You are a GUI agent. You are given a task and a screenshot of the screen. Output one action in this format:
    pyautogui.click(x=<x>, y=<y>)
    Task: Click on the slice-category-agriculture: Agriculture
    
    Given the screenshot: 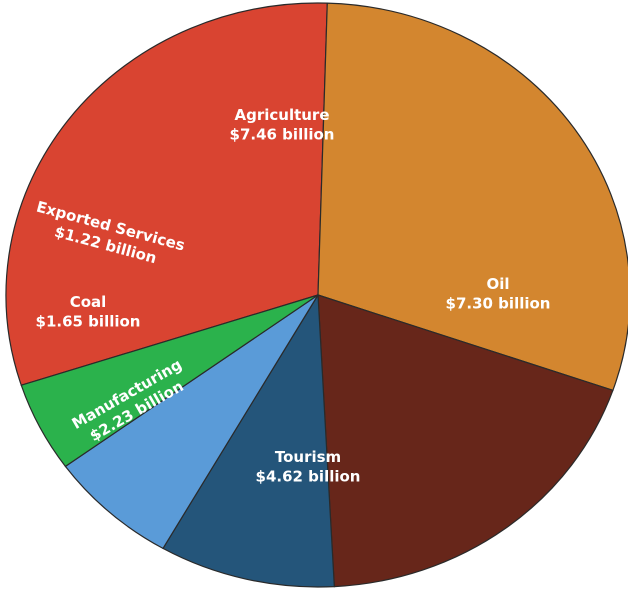 What is the action you would take?
    pyautogui.click(x=281, y=115)
    